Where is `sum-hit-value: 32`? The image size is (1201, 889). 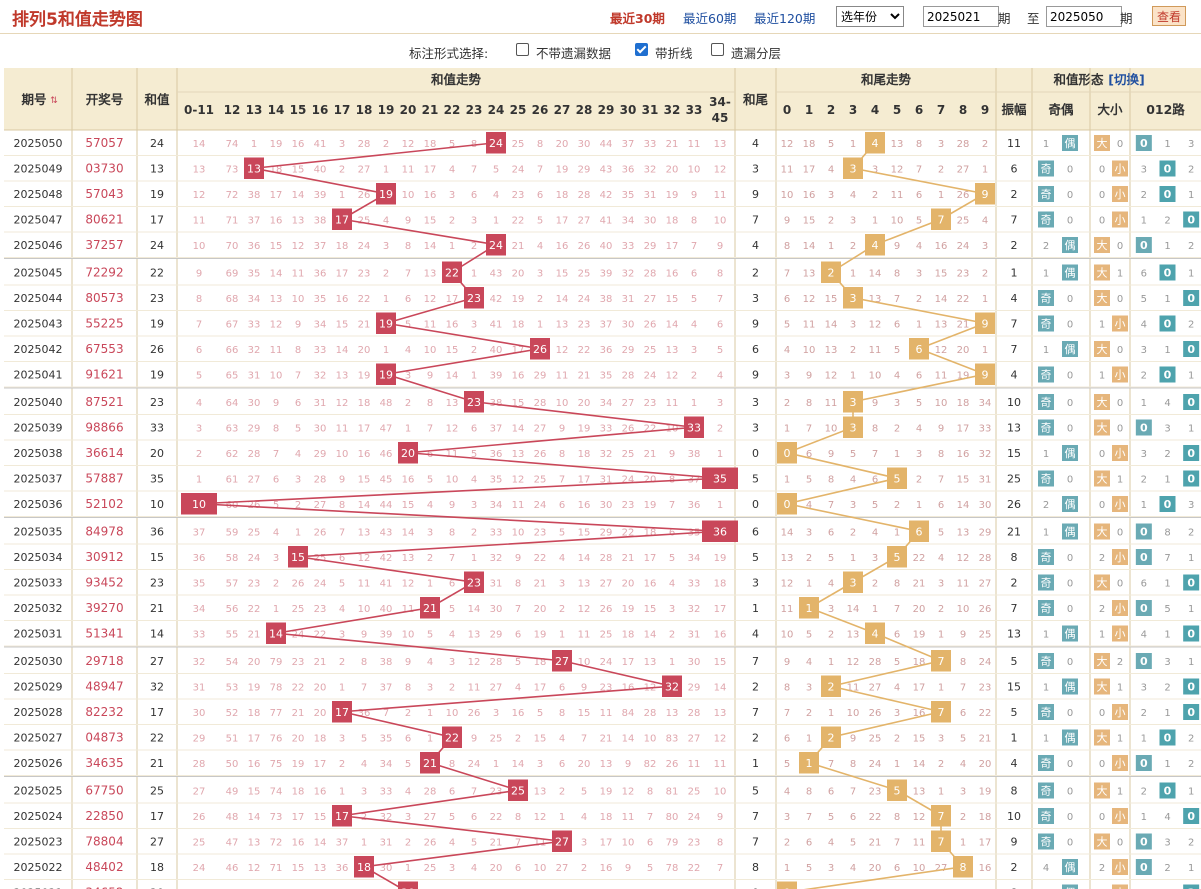 sum-hit-value: 32 is located at coordinates (672, 686).